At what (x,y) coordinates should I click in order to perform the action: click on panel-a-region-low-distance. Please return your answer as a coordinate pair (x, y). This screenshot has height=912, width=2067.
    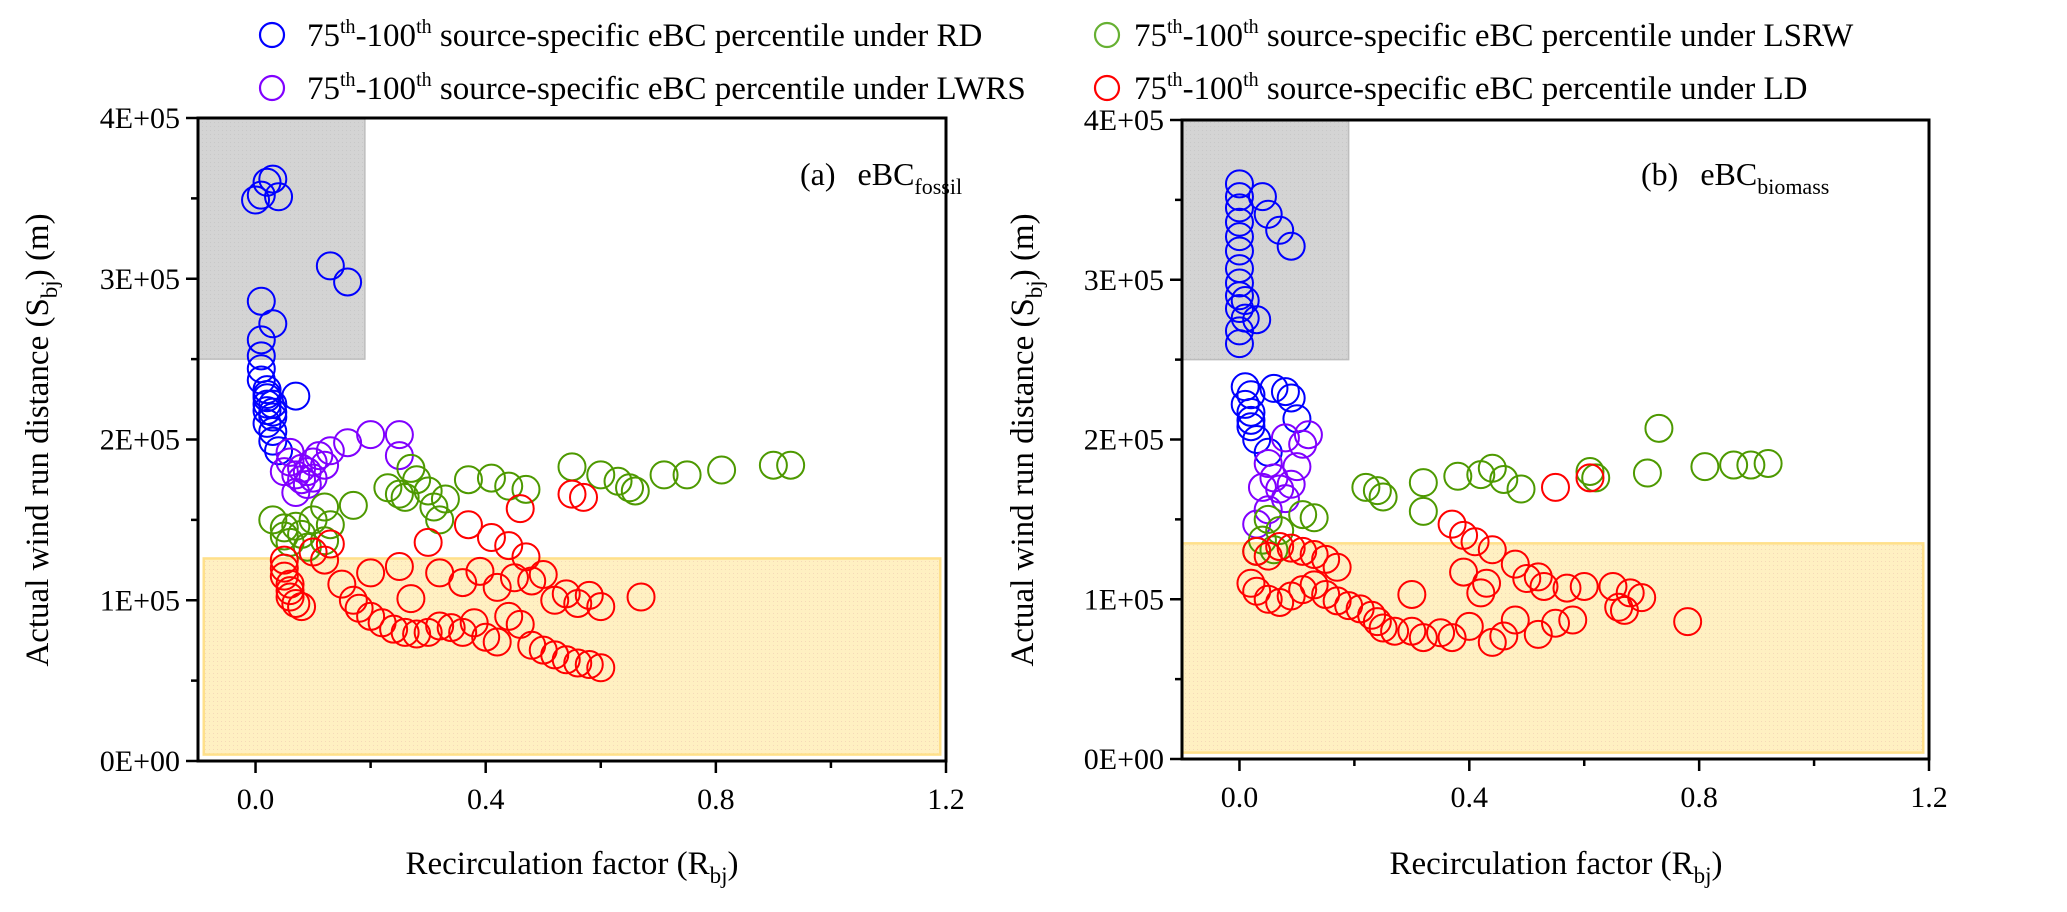
    Looking at the image, I should click on (572, 656).